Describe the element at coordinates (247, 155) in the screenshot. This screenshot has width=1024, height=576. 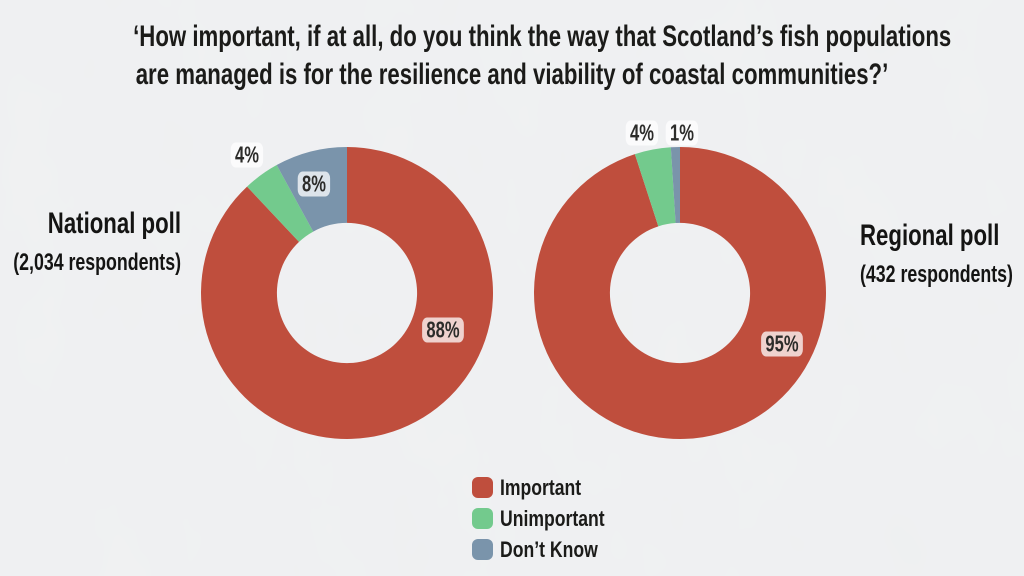
I see `national-unimportant-label: 4%` at that location.